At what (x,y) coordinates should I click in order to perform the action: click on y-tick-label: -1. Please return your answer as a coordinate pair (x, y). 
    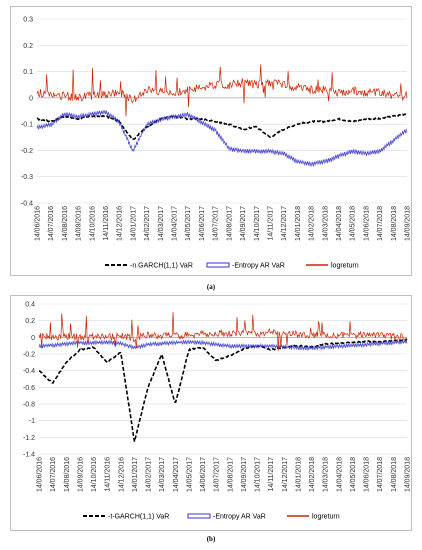
    Looking at the image, I should click on (32, 421).